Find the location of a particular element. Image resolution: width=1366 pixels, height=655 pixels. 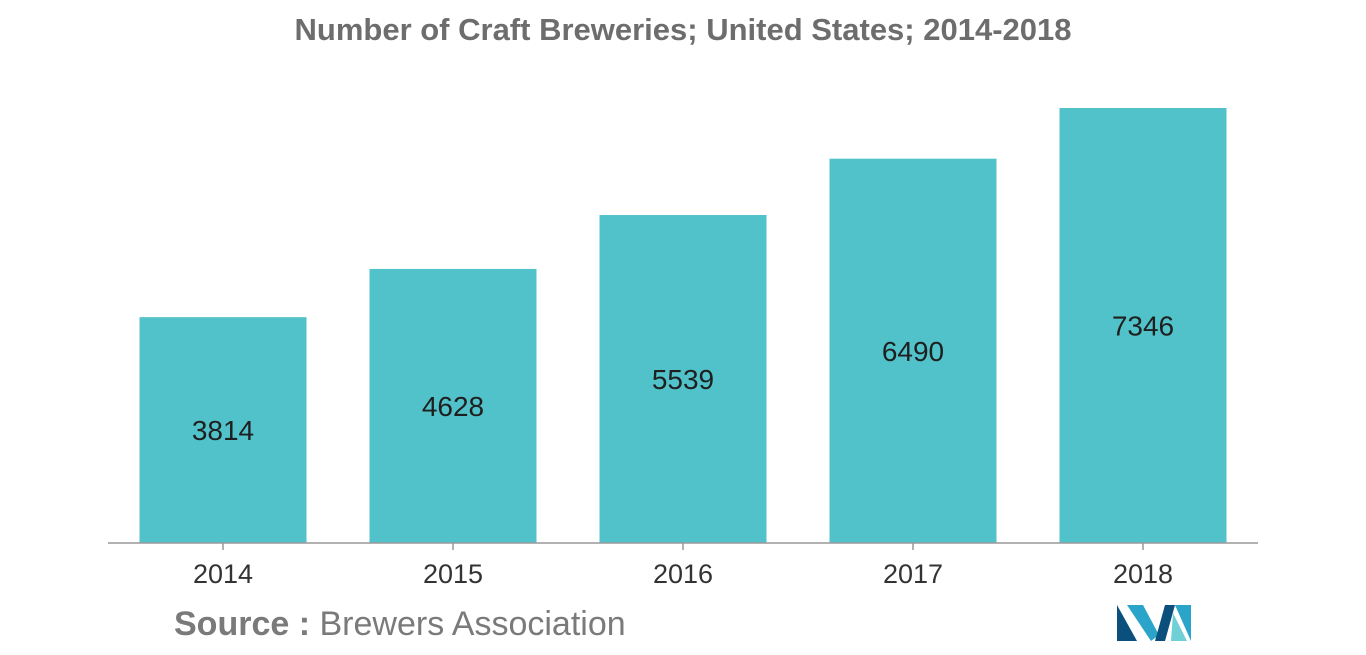

bar-value-label: 6490 is located at coordinates (913, 351).